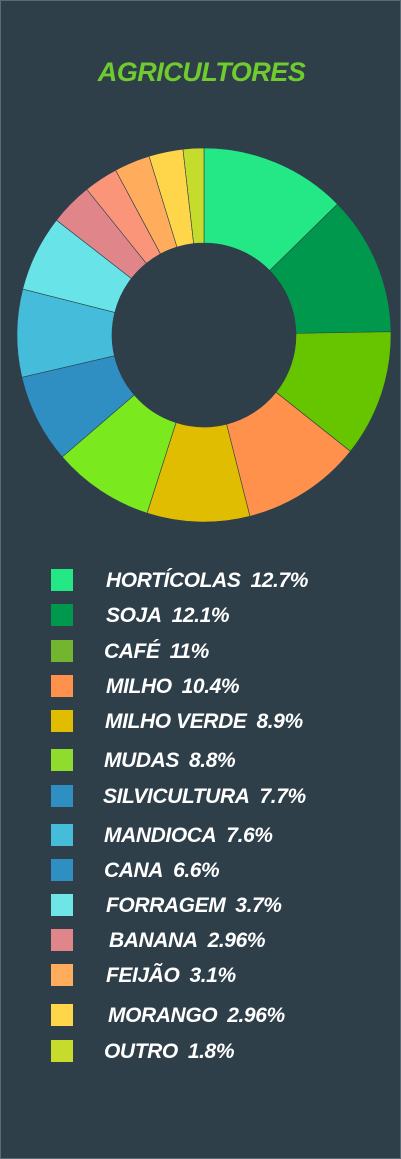 The image size is (401, 1159). I want to click on legend-label: SILVICULTURA 7.7%, so click(204, 797).